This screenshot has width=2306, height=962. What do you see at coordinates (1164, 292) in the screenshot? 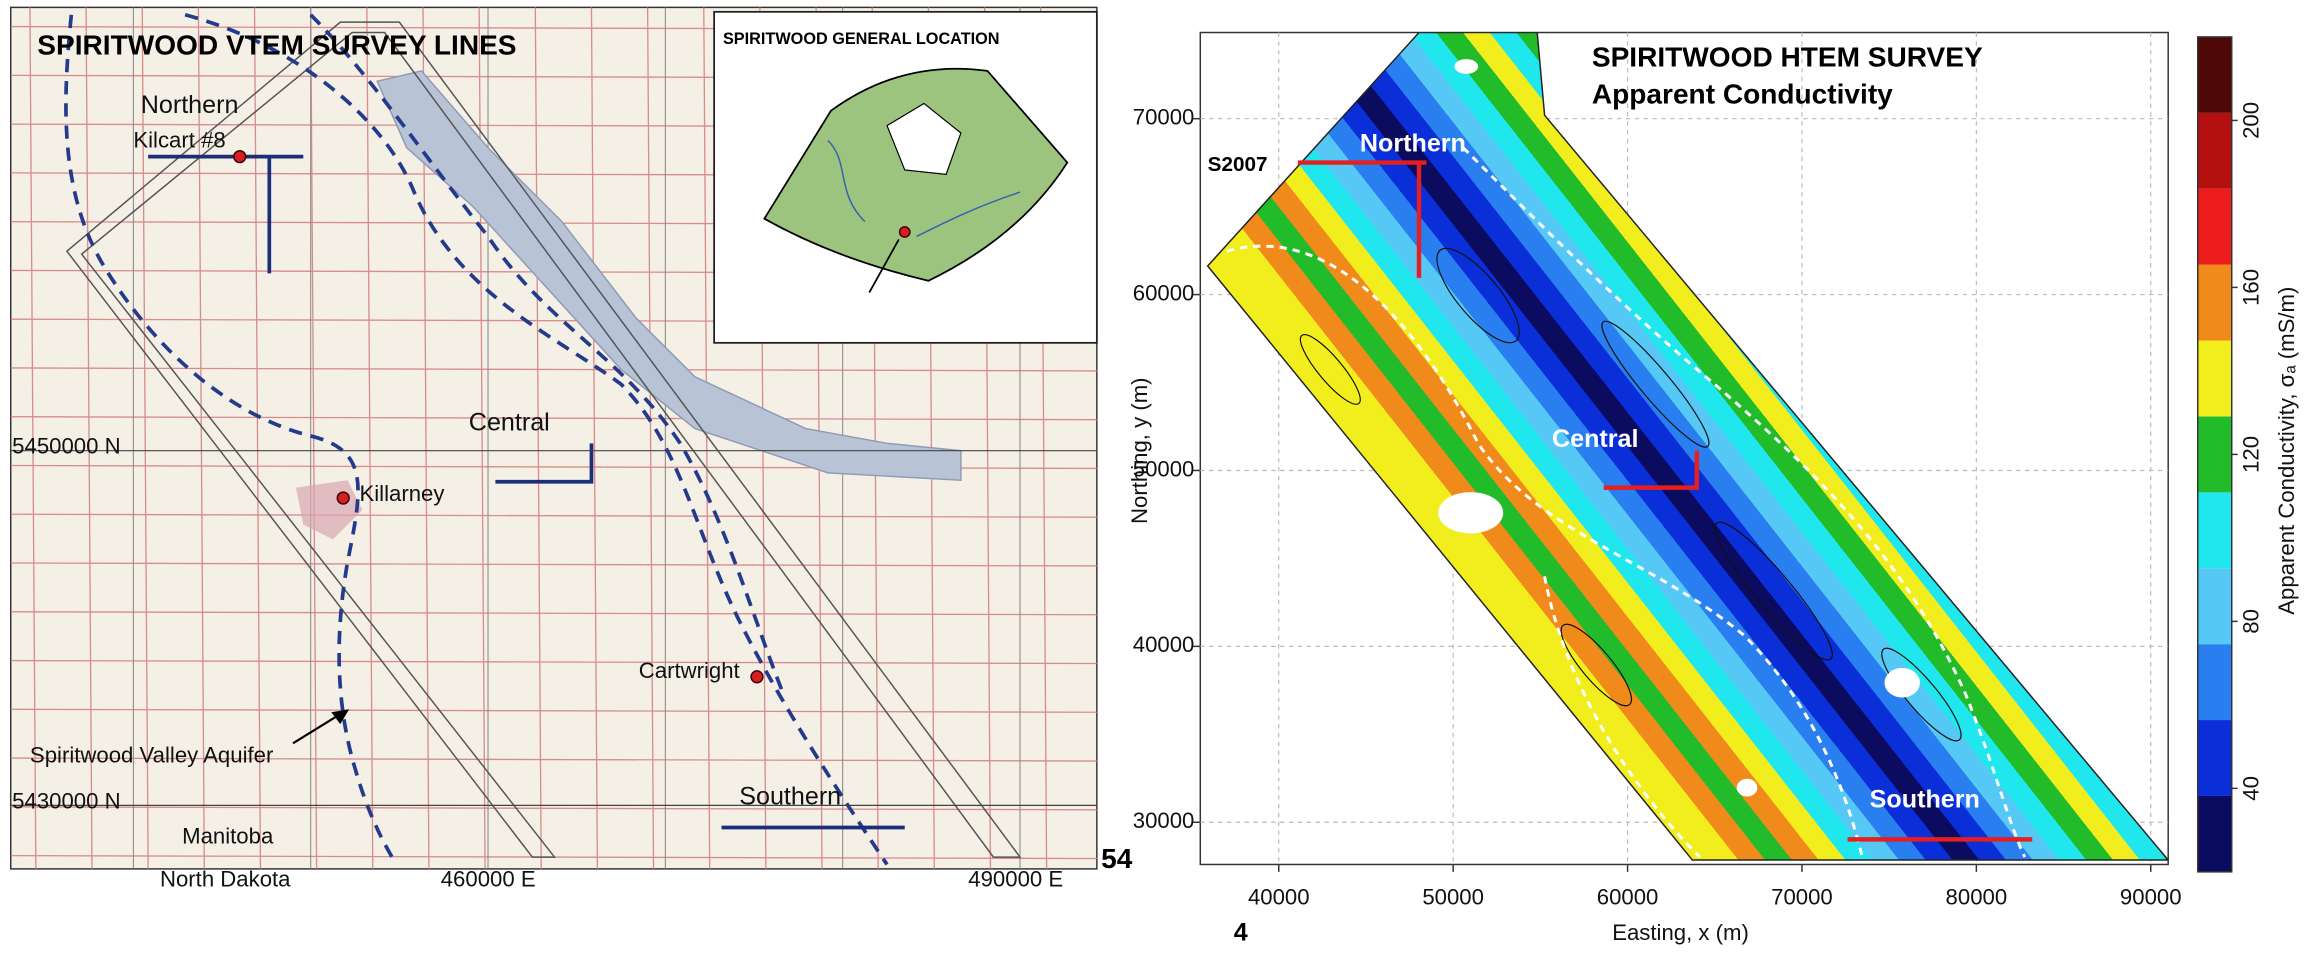
I see `y-tick-label: 60000` at bounding box center [1164, 292].